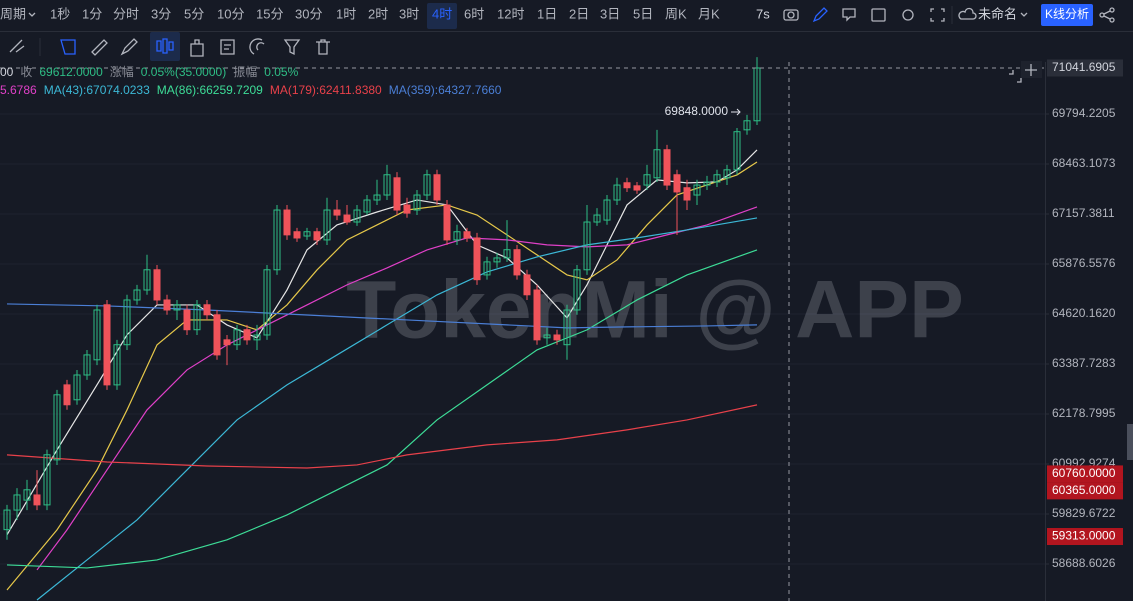  Describe the element at coordinates (997, 13) in the screenshot. I see `layout-name: 未命名` at that location.